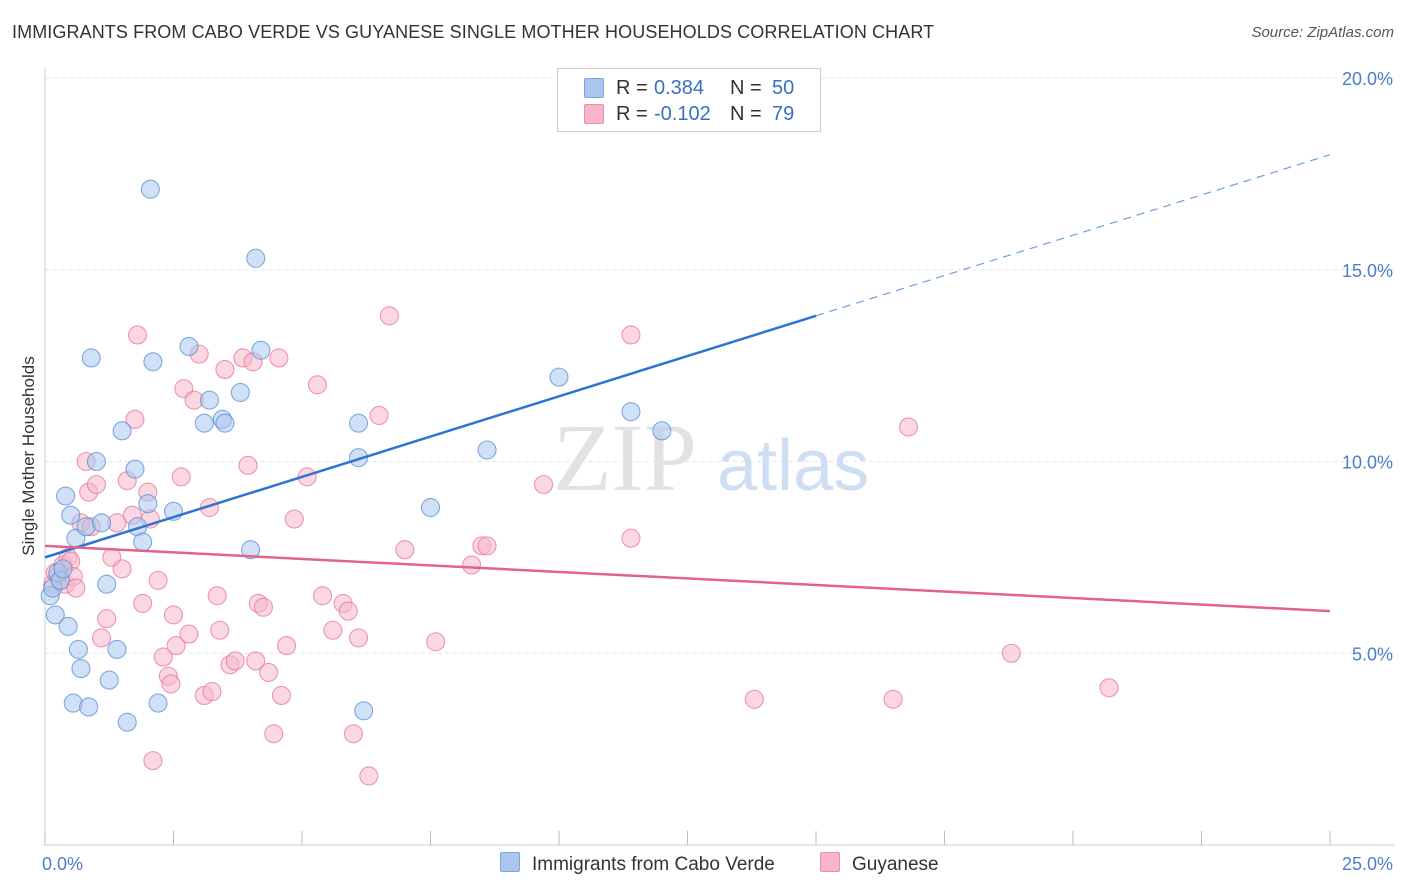 This screenshot has width=1406, height=892. I want to click on legend-label-cabo-verde: Immigrants from Cabo Verde, so click(653, 864).